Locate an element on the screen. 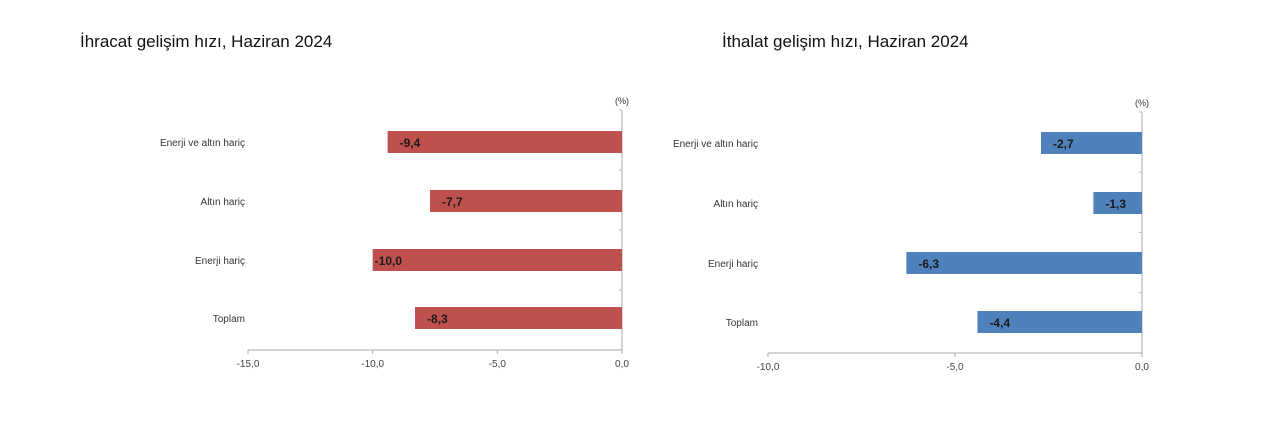  data-label: -4,4 is located at coordinates (999, 323).